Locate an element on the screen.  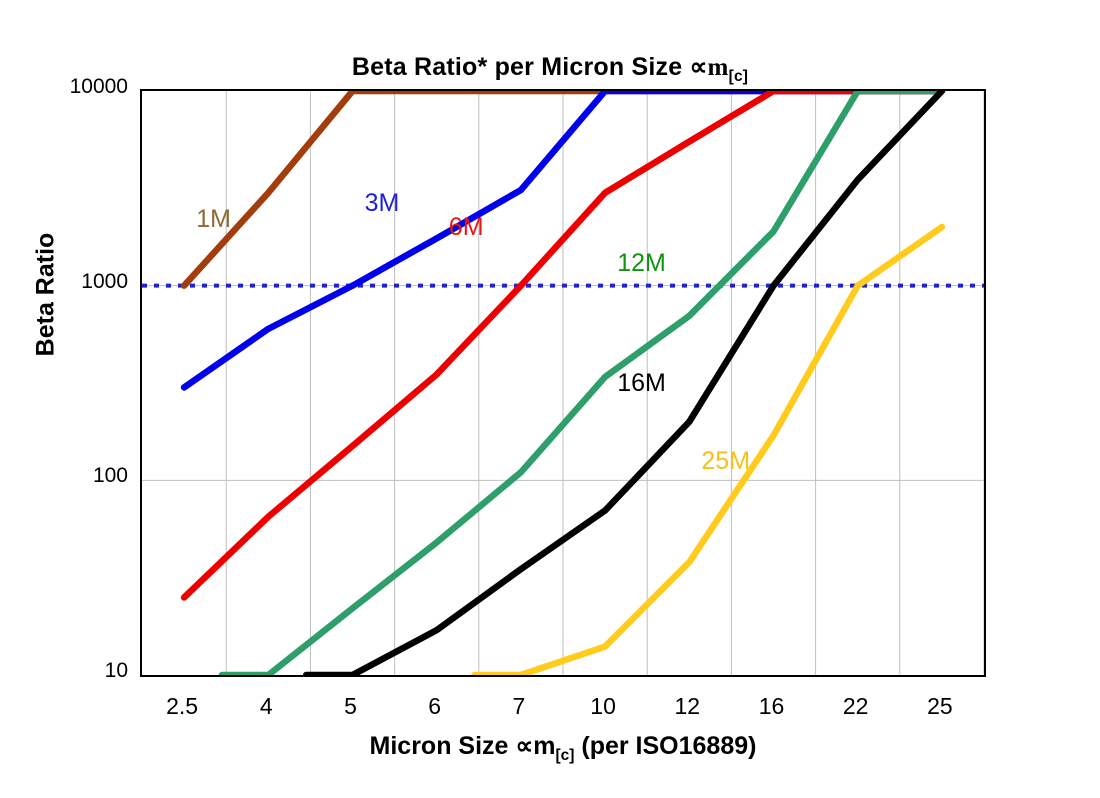
x-tick-label: 5 is located at coordinates (350, 706).